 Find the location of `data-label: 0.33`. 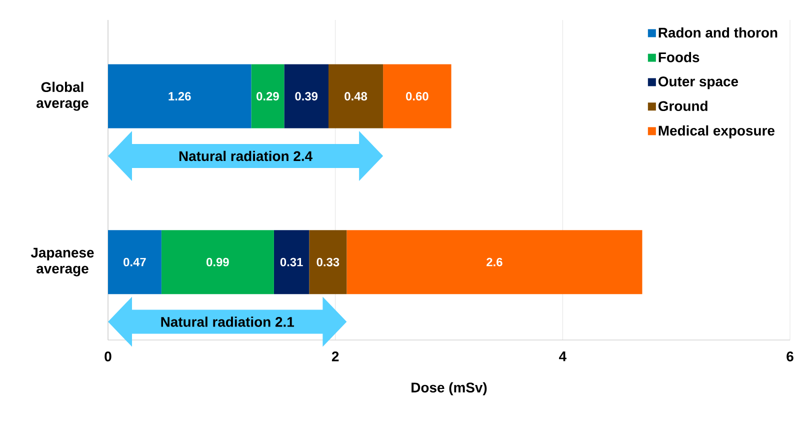

data-label: 0.33 is located at coordinates (328, 262).